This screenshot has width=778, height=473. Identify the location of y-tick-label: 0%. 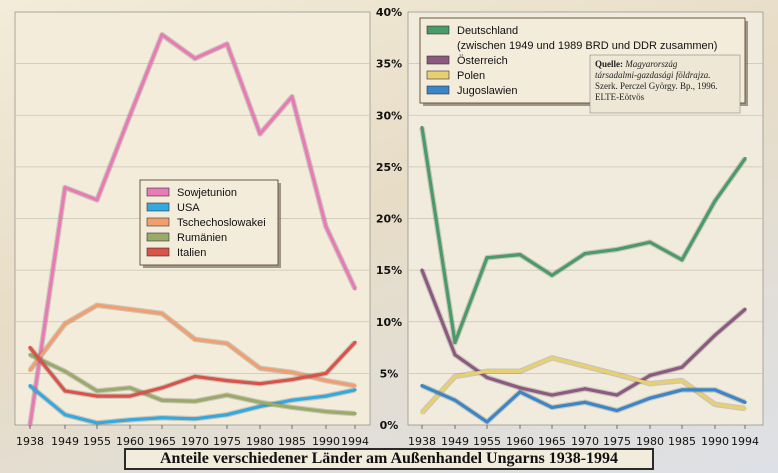
(389, 425).